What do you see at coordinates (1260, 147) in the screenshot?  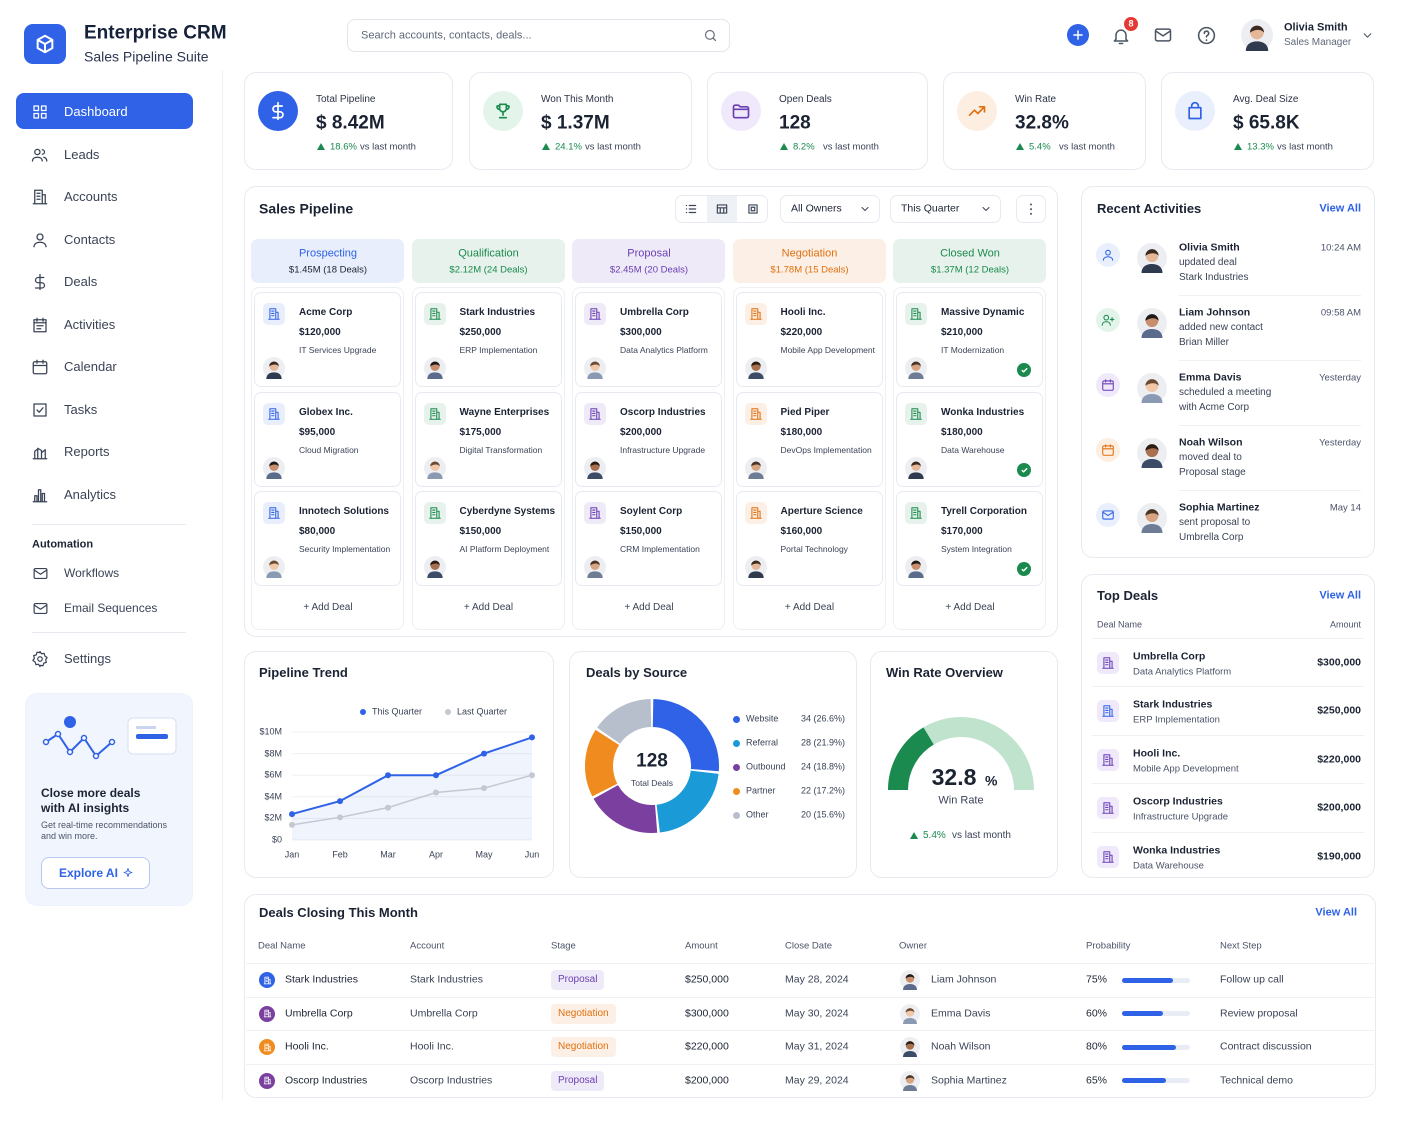 I see `kpi-change: 13.3%` at bounding box center [1260, 147].